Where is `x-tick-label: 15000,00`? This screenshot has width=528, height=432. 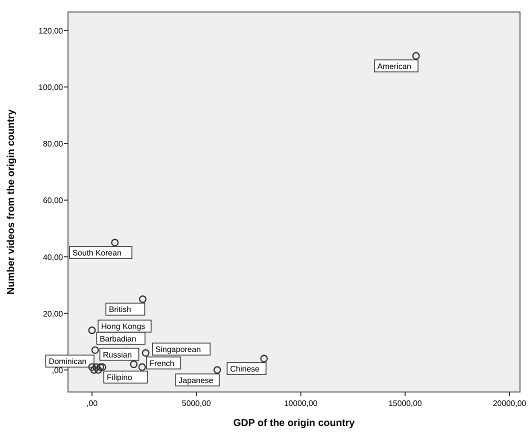 x-tick-label: 15000,00 is located at coordinates (405, 403).